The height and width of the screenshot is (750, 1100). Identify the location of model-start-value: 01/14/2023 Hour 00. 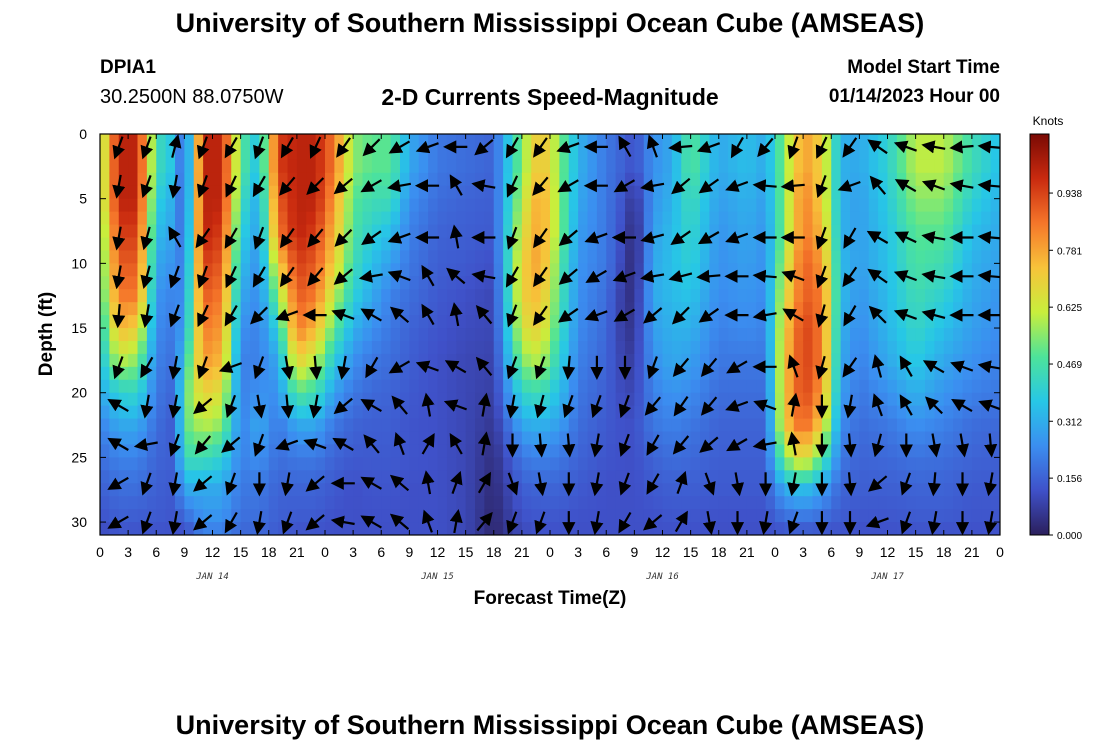
(914, 96).